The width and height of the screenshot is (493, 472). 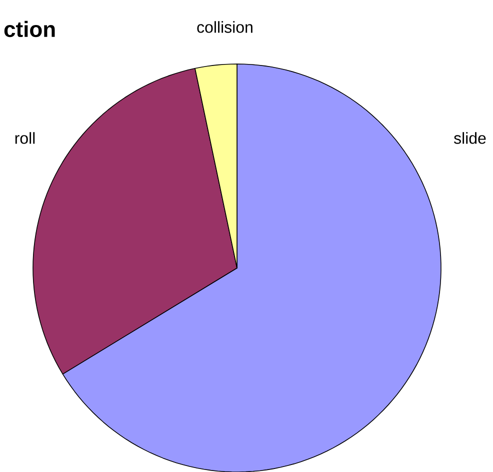 I want to click on chart-title: ction, so click(x=29, y=28).